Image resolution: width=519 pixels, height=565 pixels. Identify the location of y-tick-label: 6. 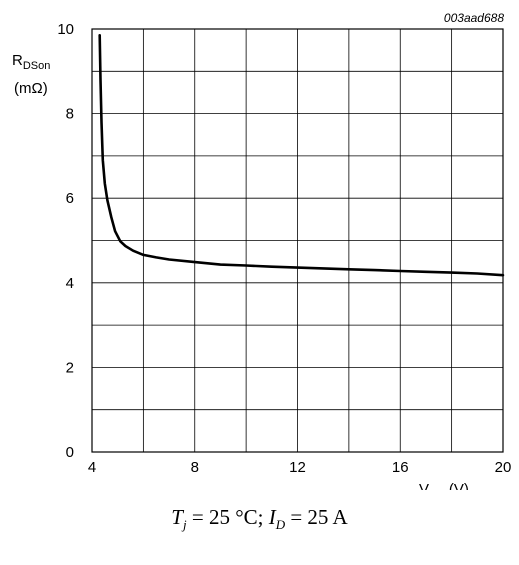
(70, 198).